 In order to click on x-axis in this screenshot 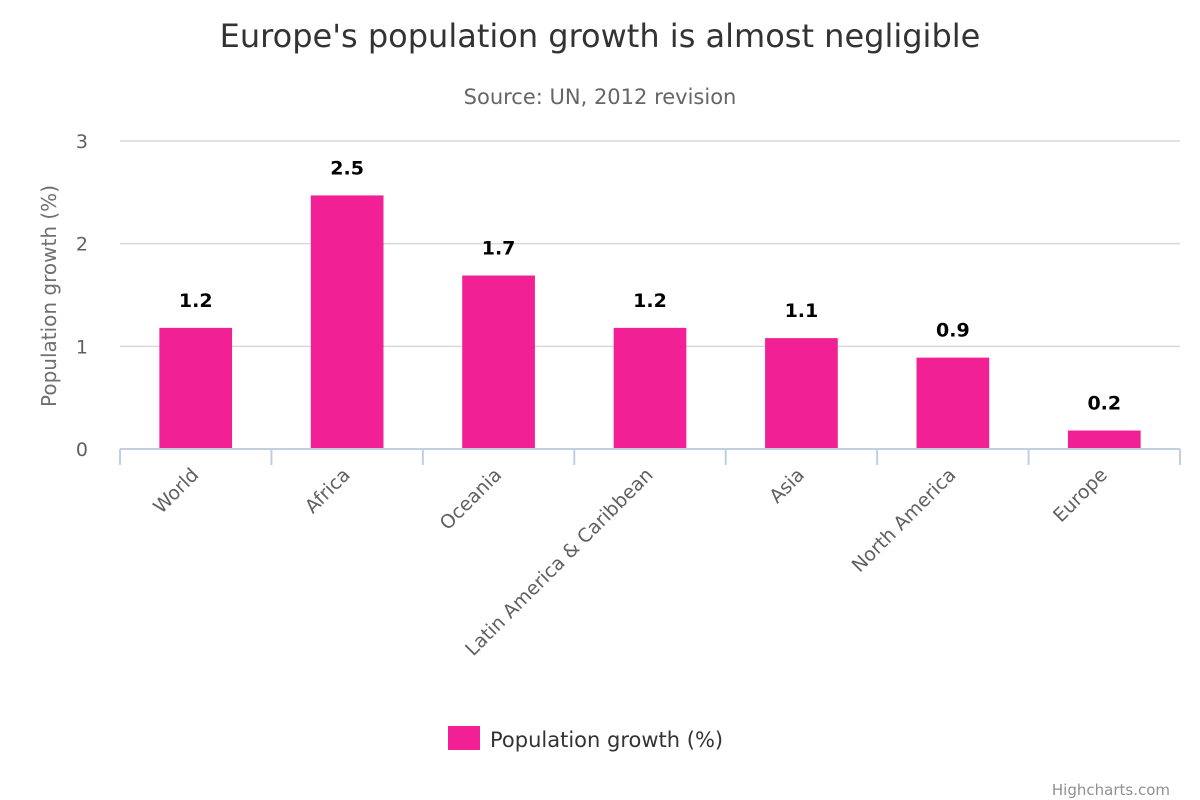, I will do `click(650, 456)`.